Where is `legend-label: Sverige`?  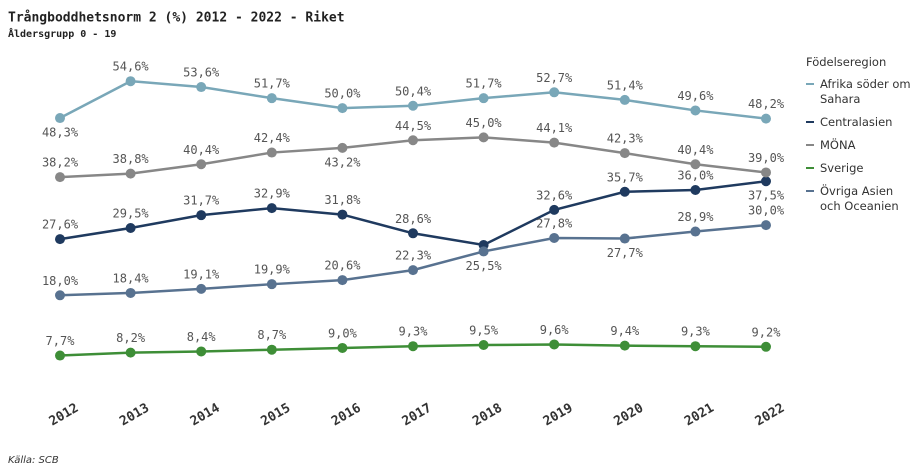
legend-label: Sverige is located at coordinates (842, 168).